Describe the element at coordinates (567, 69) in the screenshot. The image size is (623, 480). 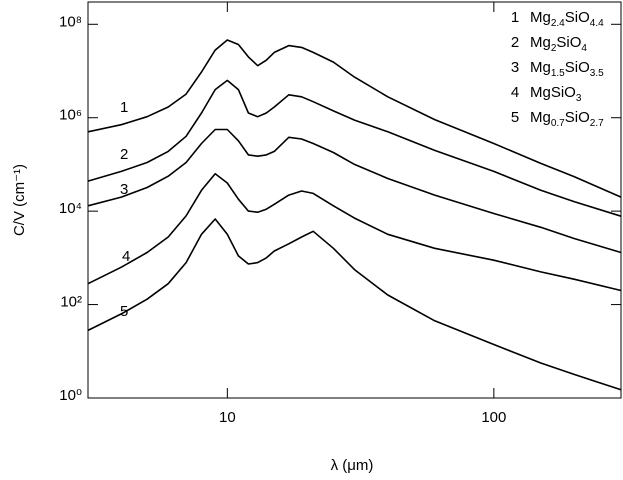
I see `legend-label: Mg1.5SiO3.5` at that location.